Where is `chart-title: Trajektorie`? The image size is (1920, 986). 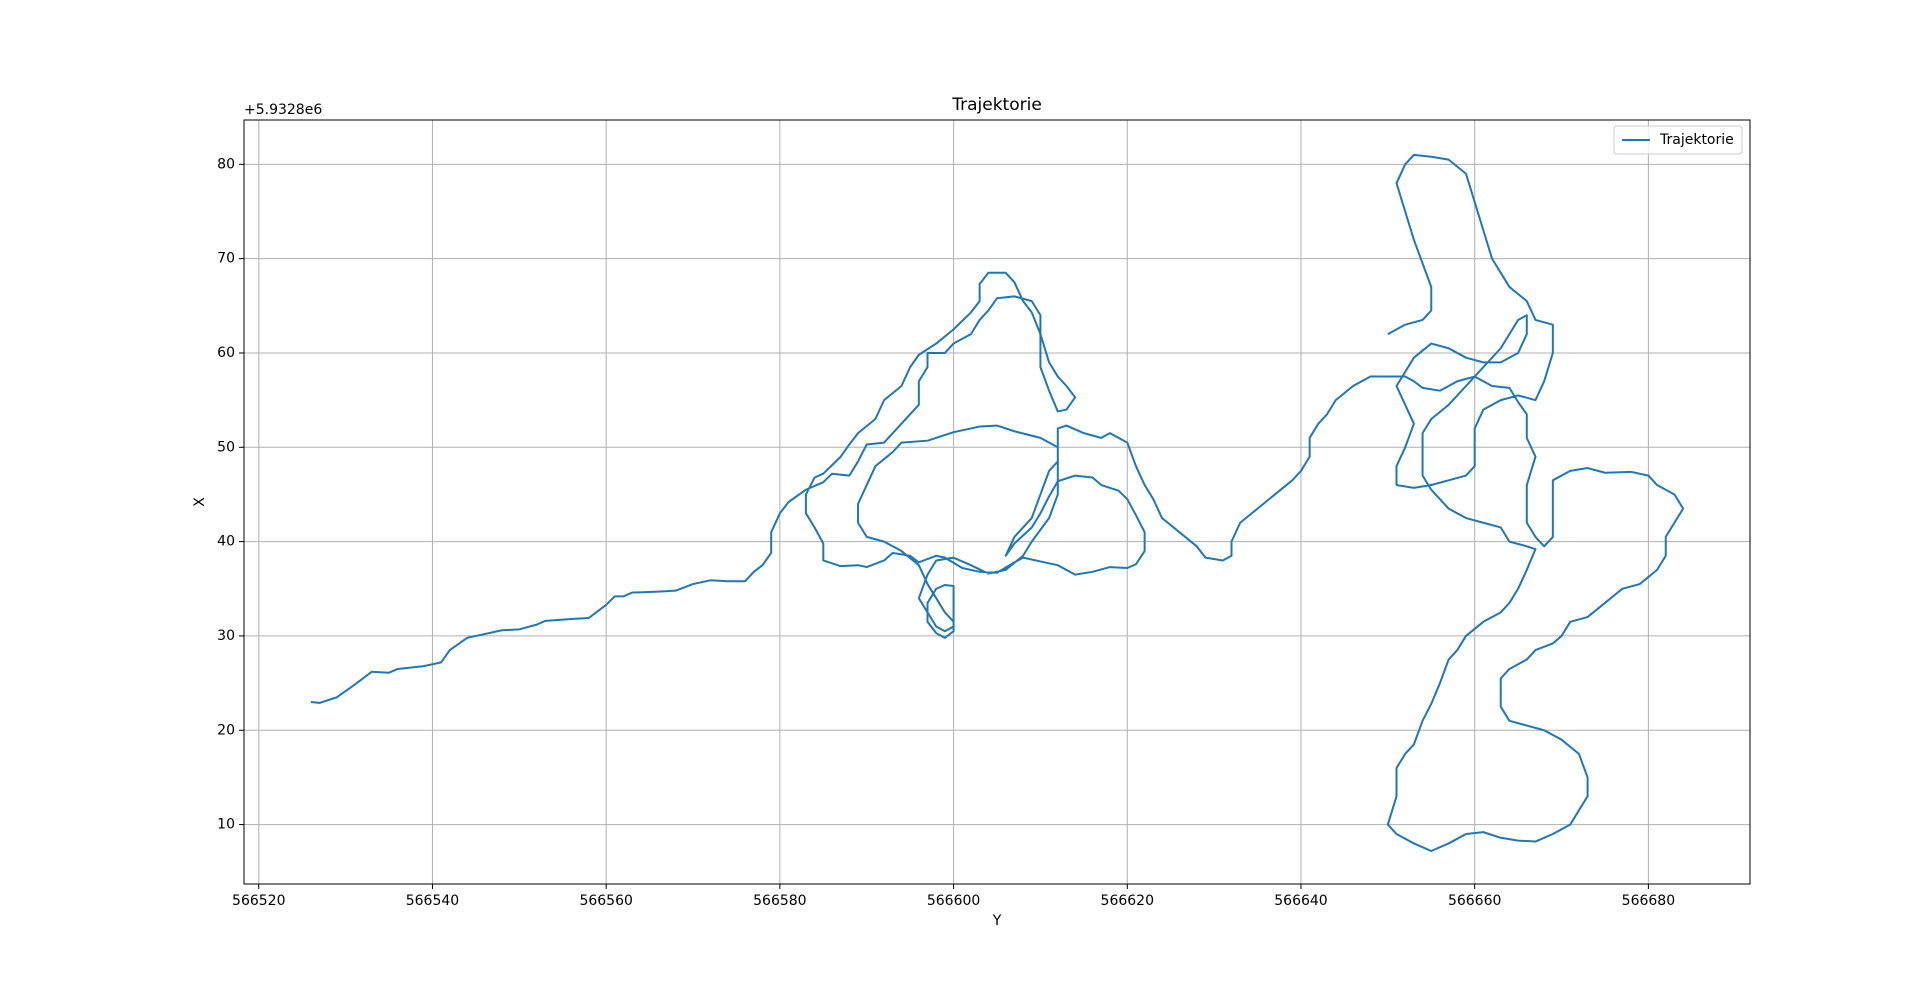
chart-title: Trajektorie is located at coordinates (996, 105).